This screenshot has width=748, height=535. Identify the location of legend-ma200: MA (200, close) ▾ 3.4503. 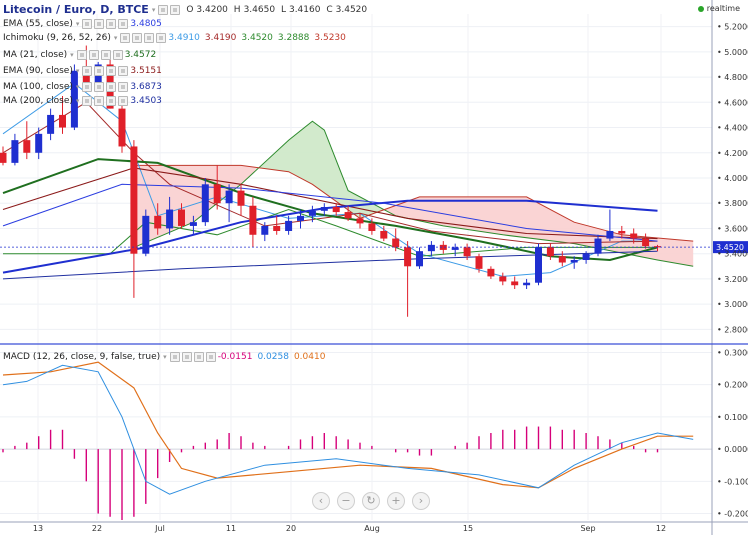
(85, 101).